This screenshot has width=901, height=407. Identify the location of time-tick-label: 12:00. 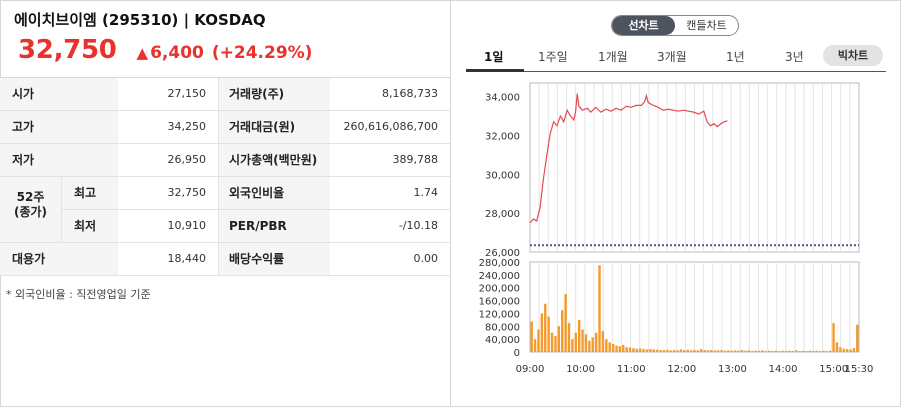
(681, 369).